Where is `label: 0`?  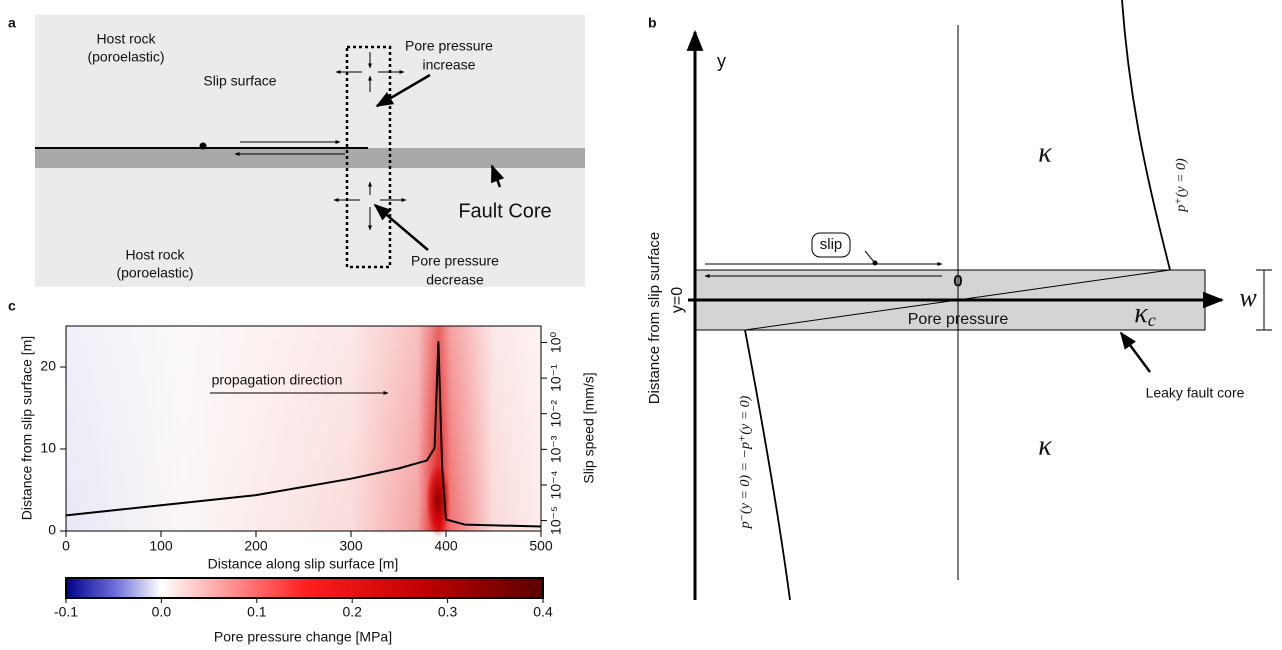 label: 0 is located at coordinates (957, 280).